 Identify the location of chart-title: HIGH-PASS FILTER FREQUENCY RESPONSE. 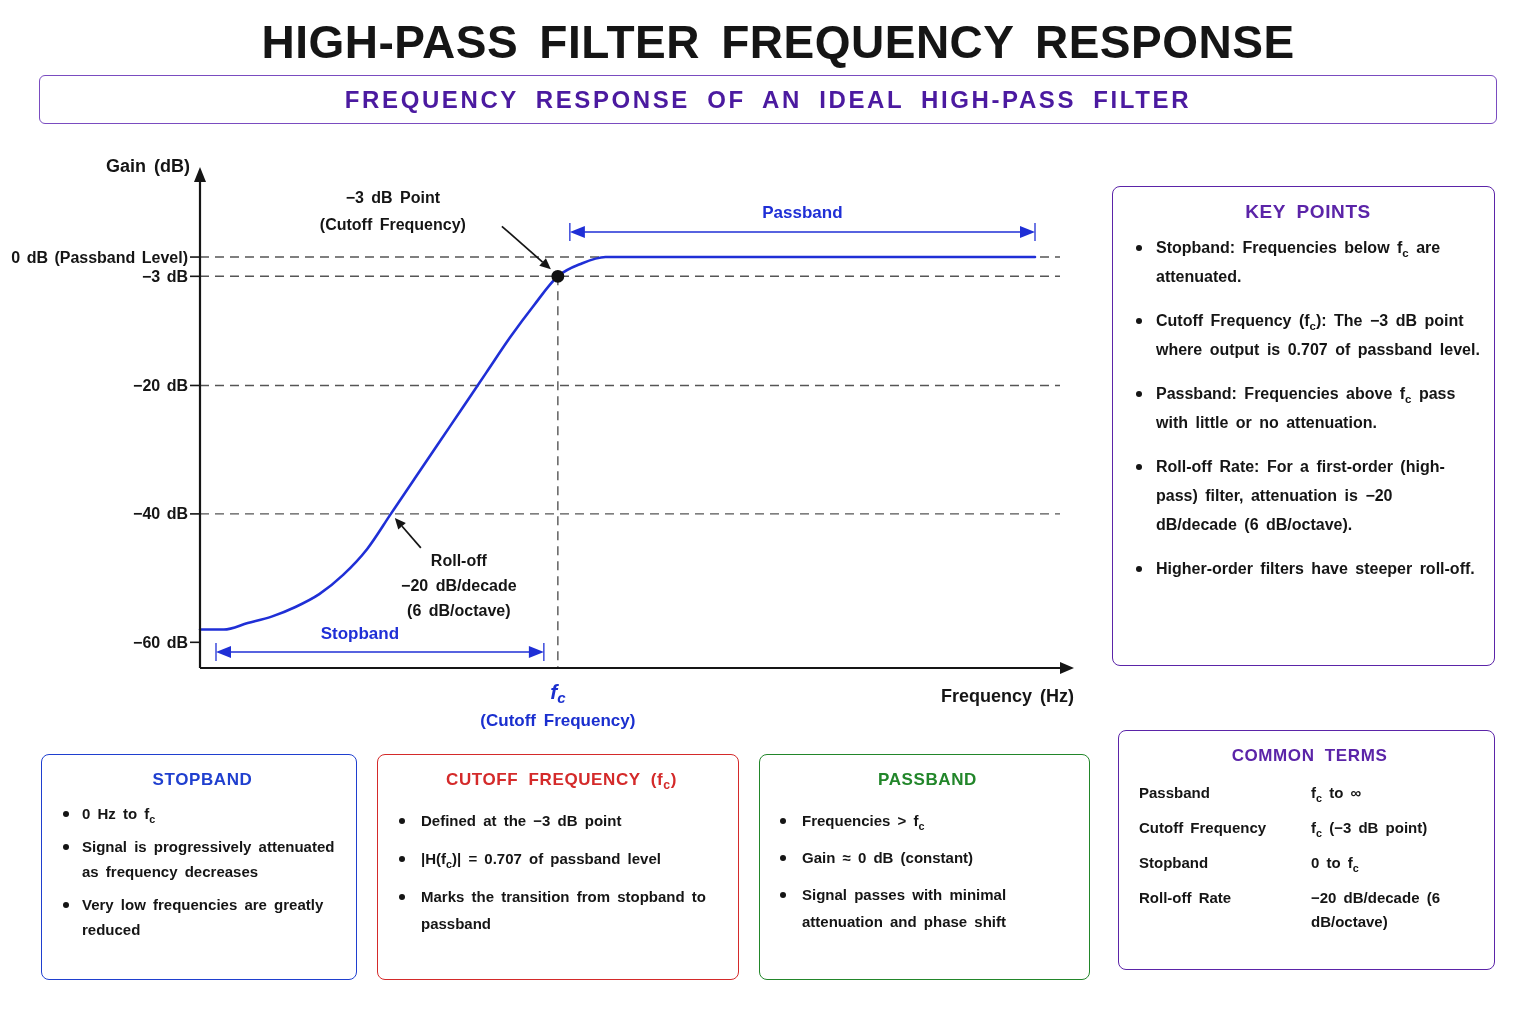
(778, 42).